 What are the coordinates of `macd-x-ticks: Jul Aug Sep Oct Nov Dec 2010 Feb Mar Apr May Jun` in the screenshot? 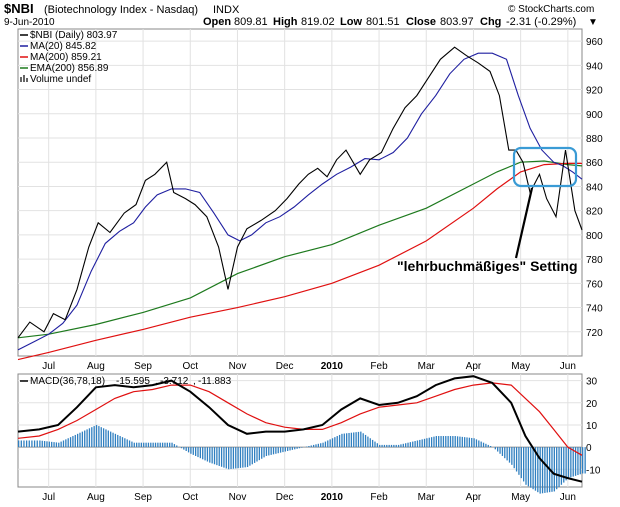 It's located at (309, 497).